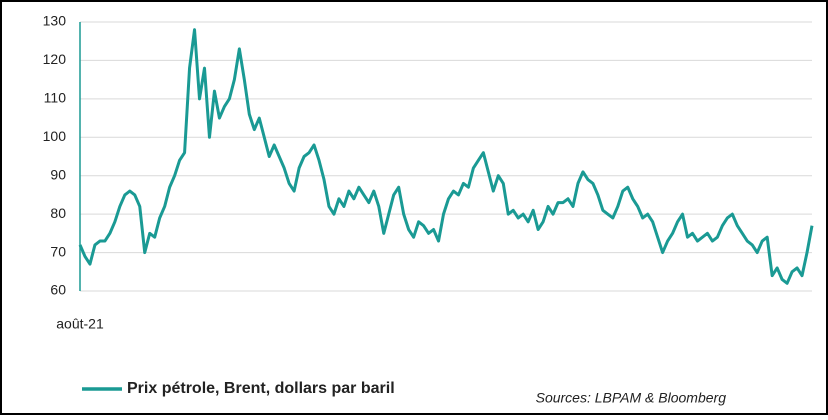 This screenshot has height=420, width=828. What do you see at coordinates (58, 174) in the screenshot?
I see `y-tick-label: 90` at bounding box center [58, 174].